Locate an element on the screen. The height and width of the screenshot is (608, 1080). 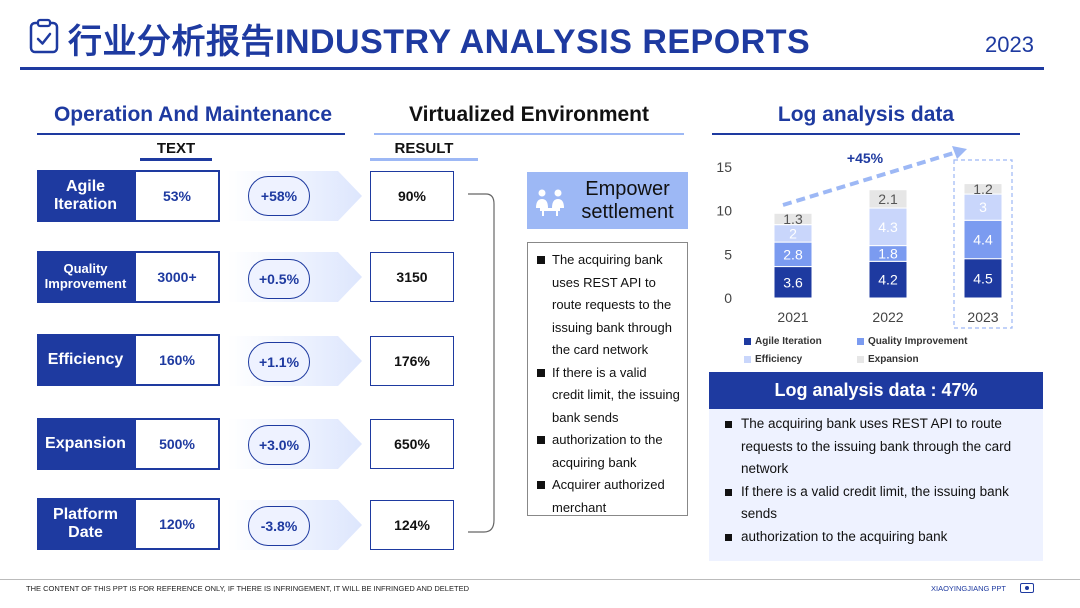
result-box: 176% is located at coordinates (412, 361).